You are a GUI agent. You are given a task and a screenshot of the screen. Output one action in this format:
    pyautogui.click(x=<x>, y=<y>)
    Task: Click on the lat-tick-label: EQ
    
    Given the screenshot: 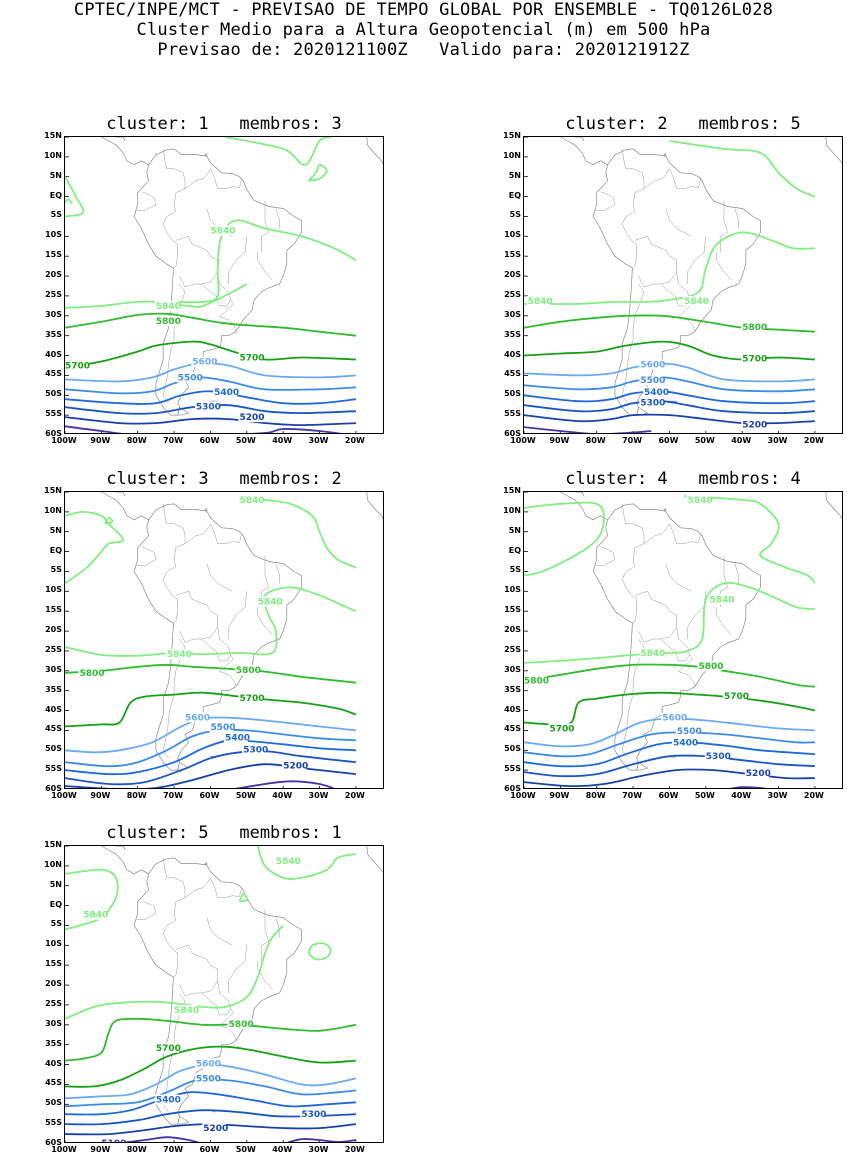 What is the action you would take?
    pyautogui.click(x=55, y=195)
    